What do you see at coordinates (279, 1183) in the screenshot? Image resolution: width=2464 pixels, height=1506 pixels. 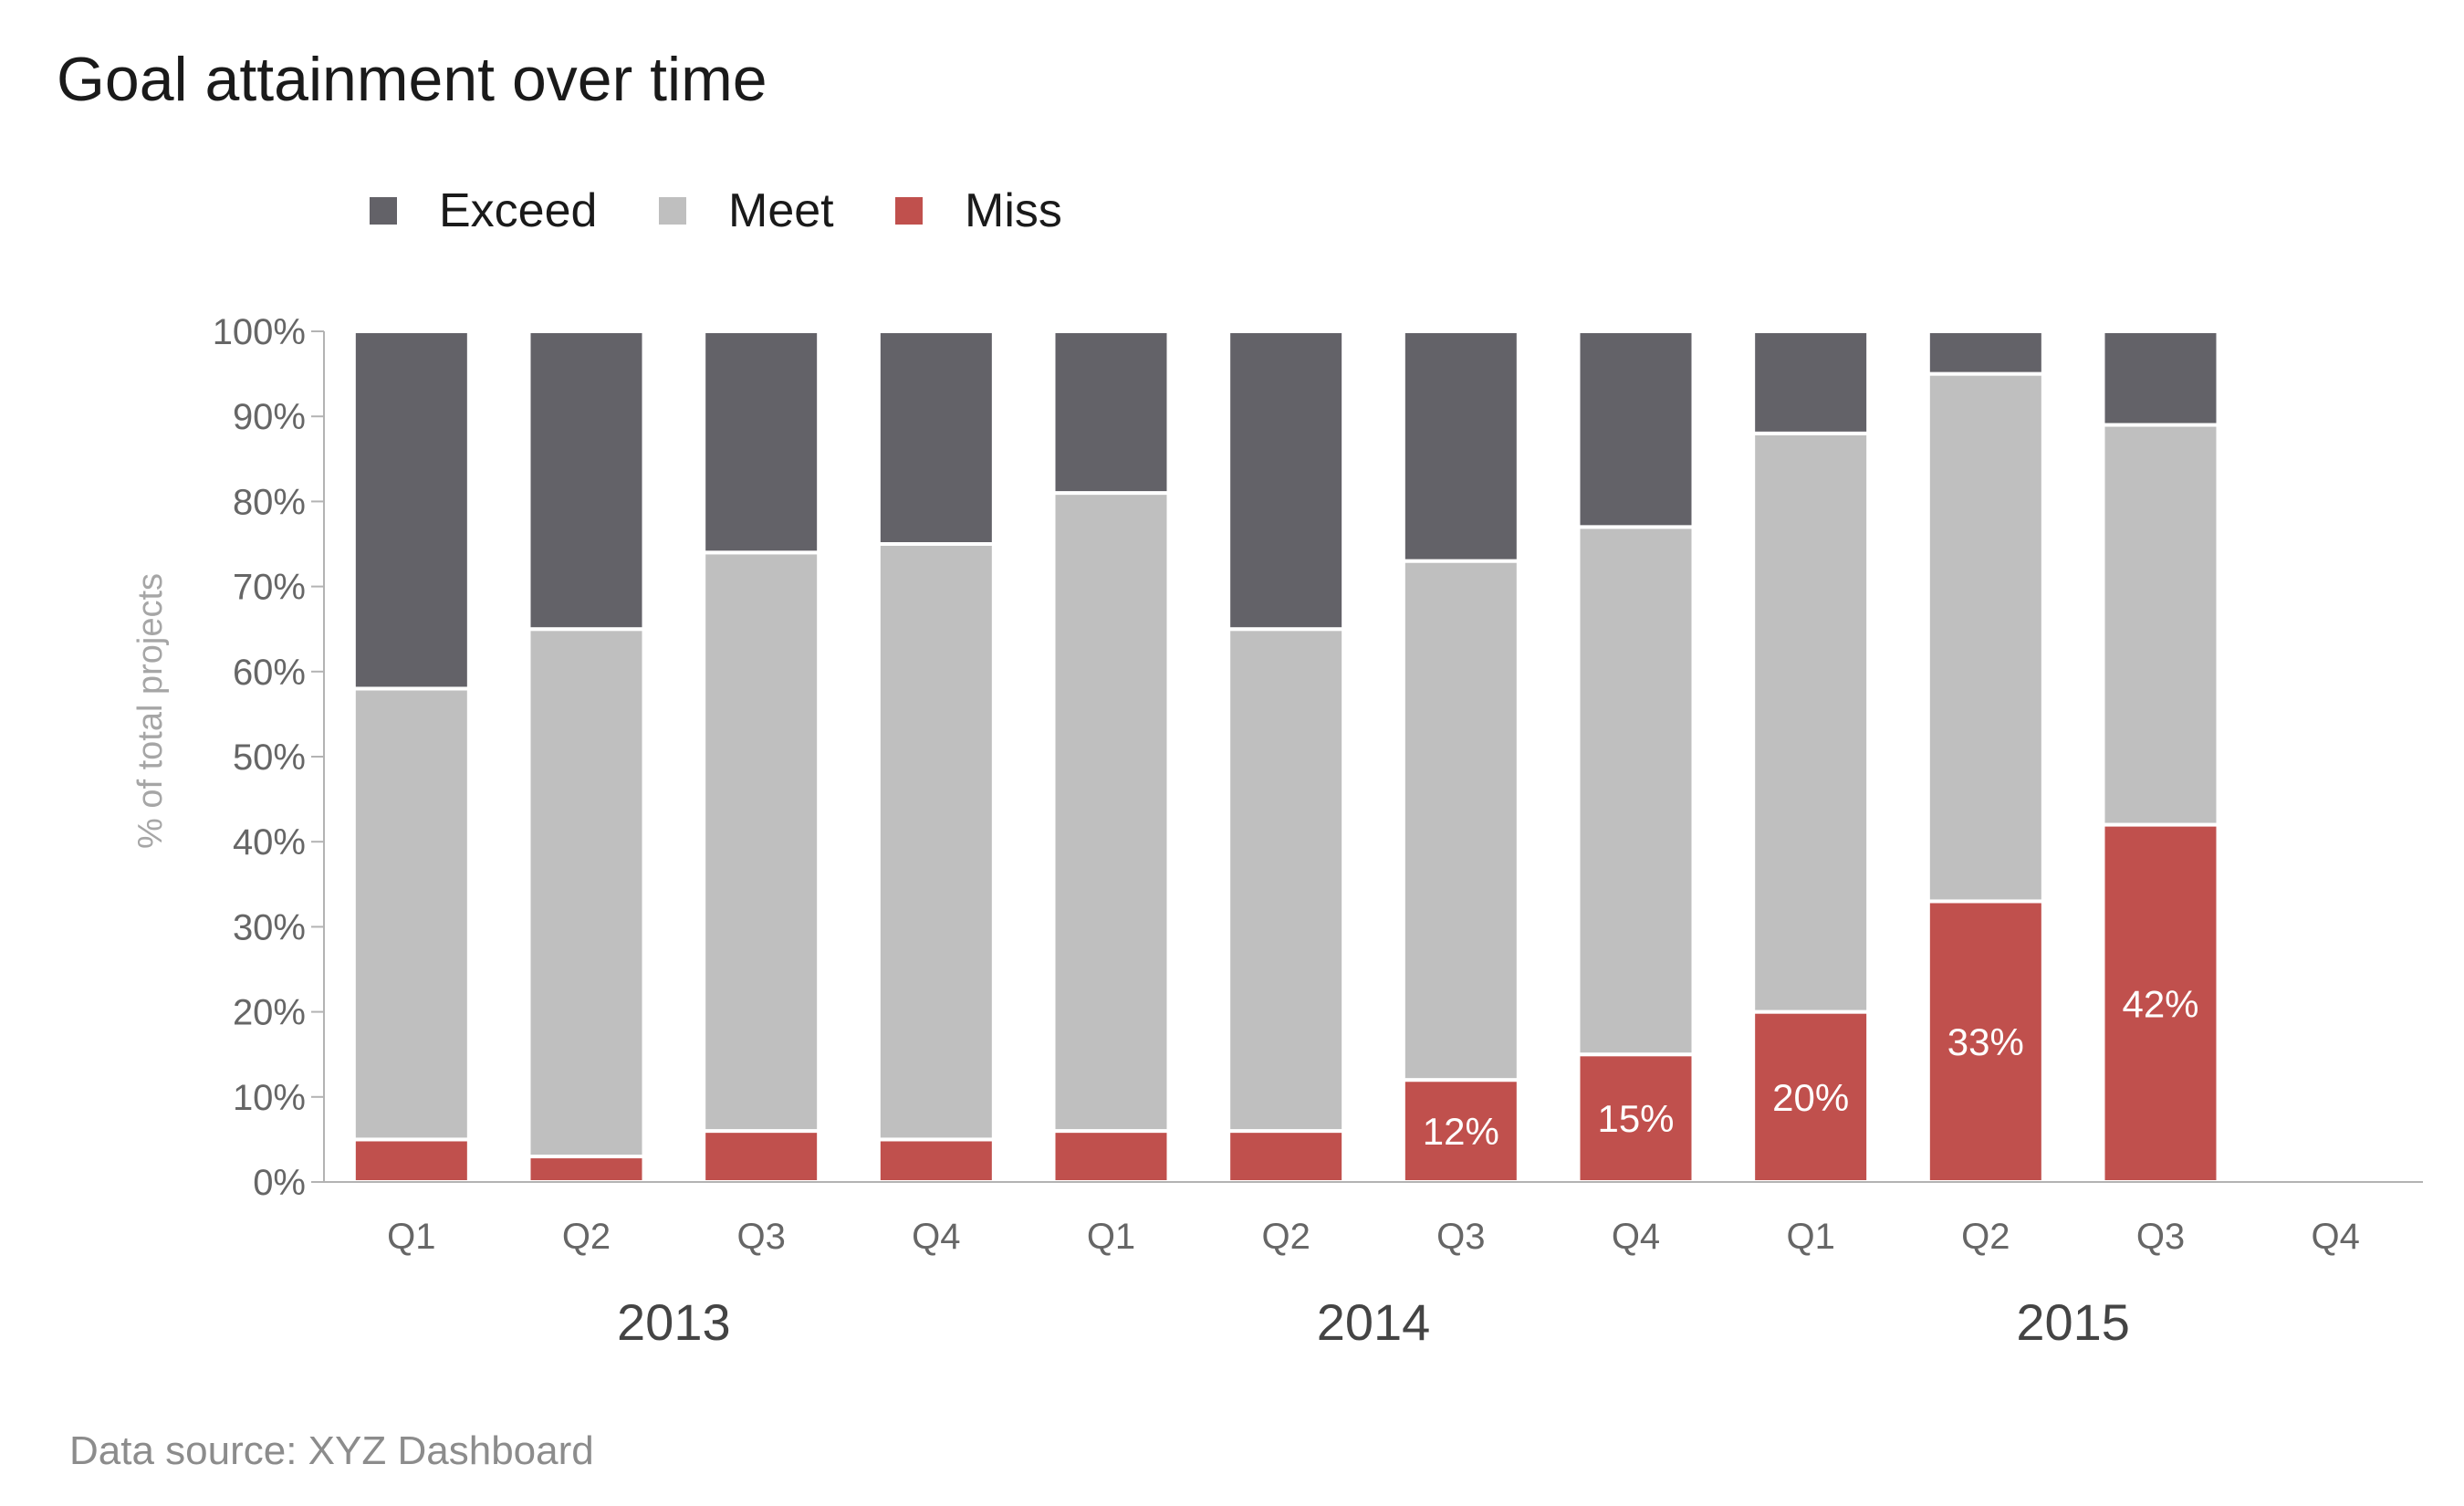 I see `y-tick-label-0: 0%` at bounding box center [279, 1183].